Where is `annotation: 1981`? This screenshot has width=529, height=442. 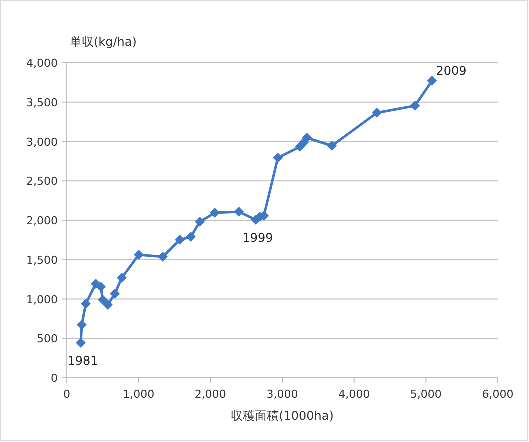
annotation: 1981 is located at coordinates (83, 361).